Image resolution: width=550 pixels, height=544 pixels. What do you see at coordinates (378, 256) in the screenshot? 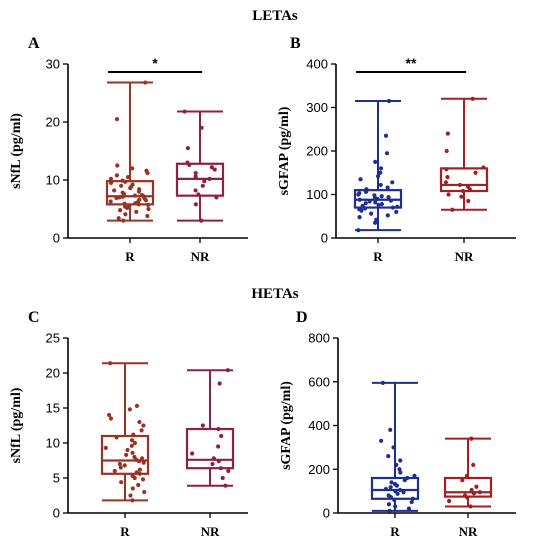
I see `x-tick-label: R` at bounding box center [378, 256].